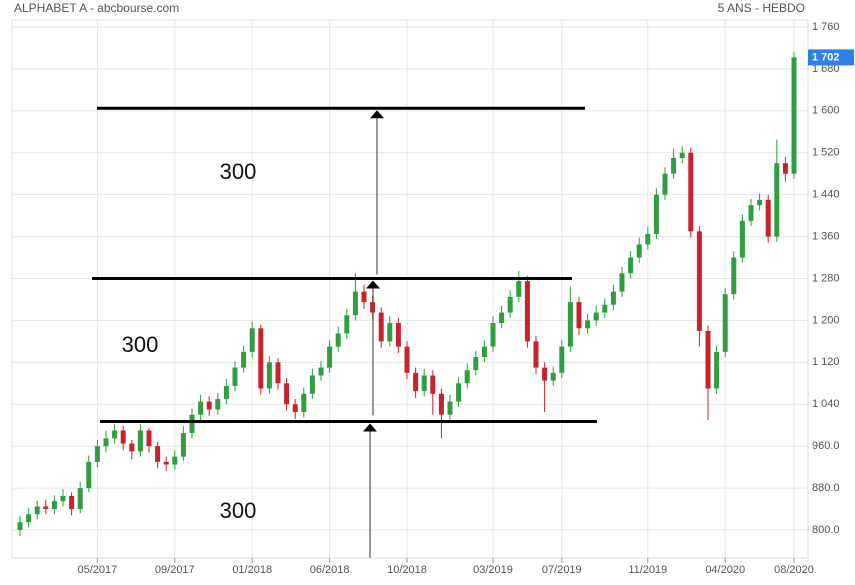 Image resolution: width=855 pixels, height=585 pixels. I want to click on y-tick-label: 1 040, so click(826, 404).